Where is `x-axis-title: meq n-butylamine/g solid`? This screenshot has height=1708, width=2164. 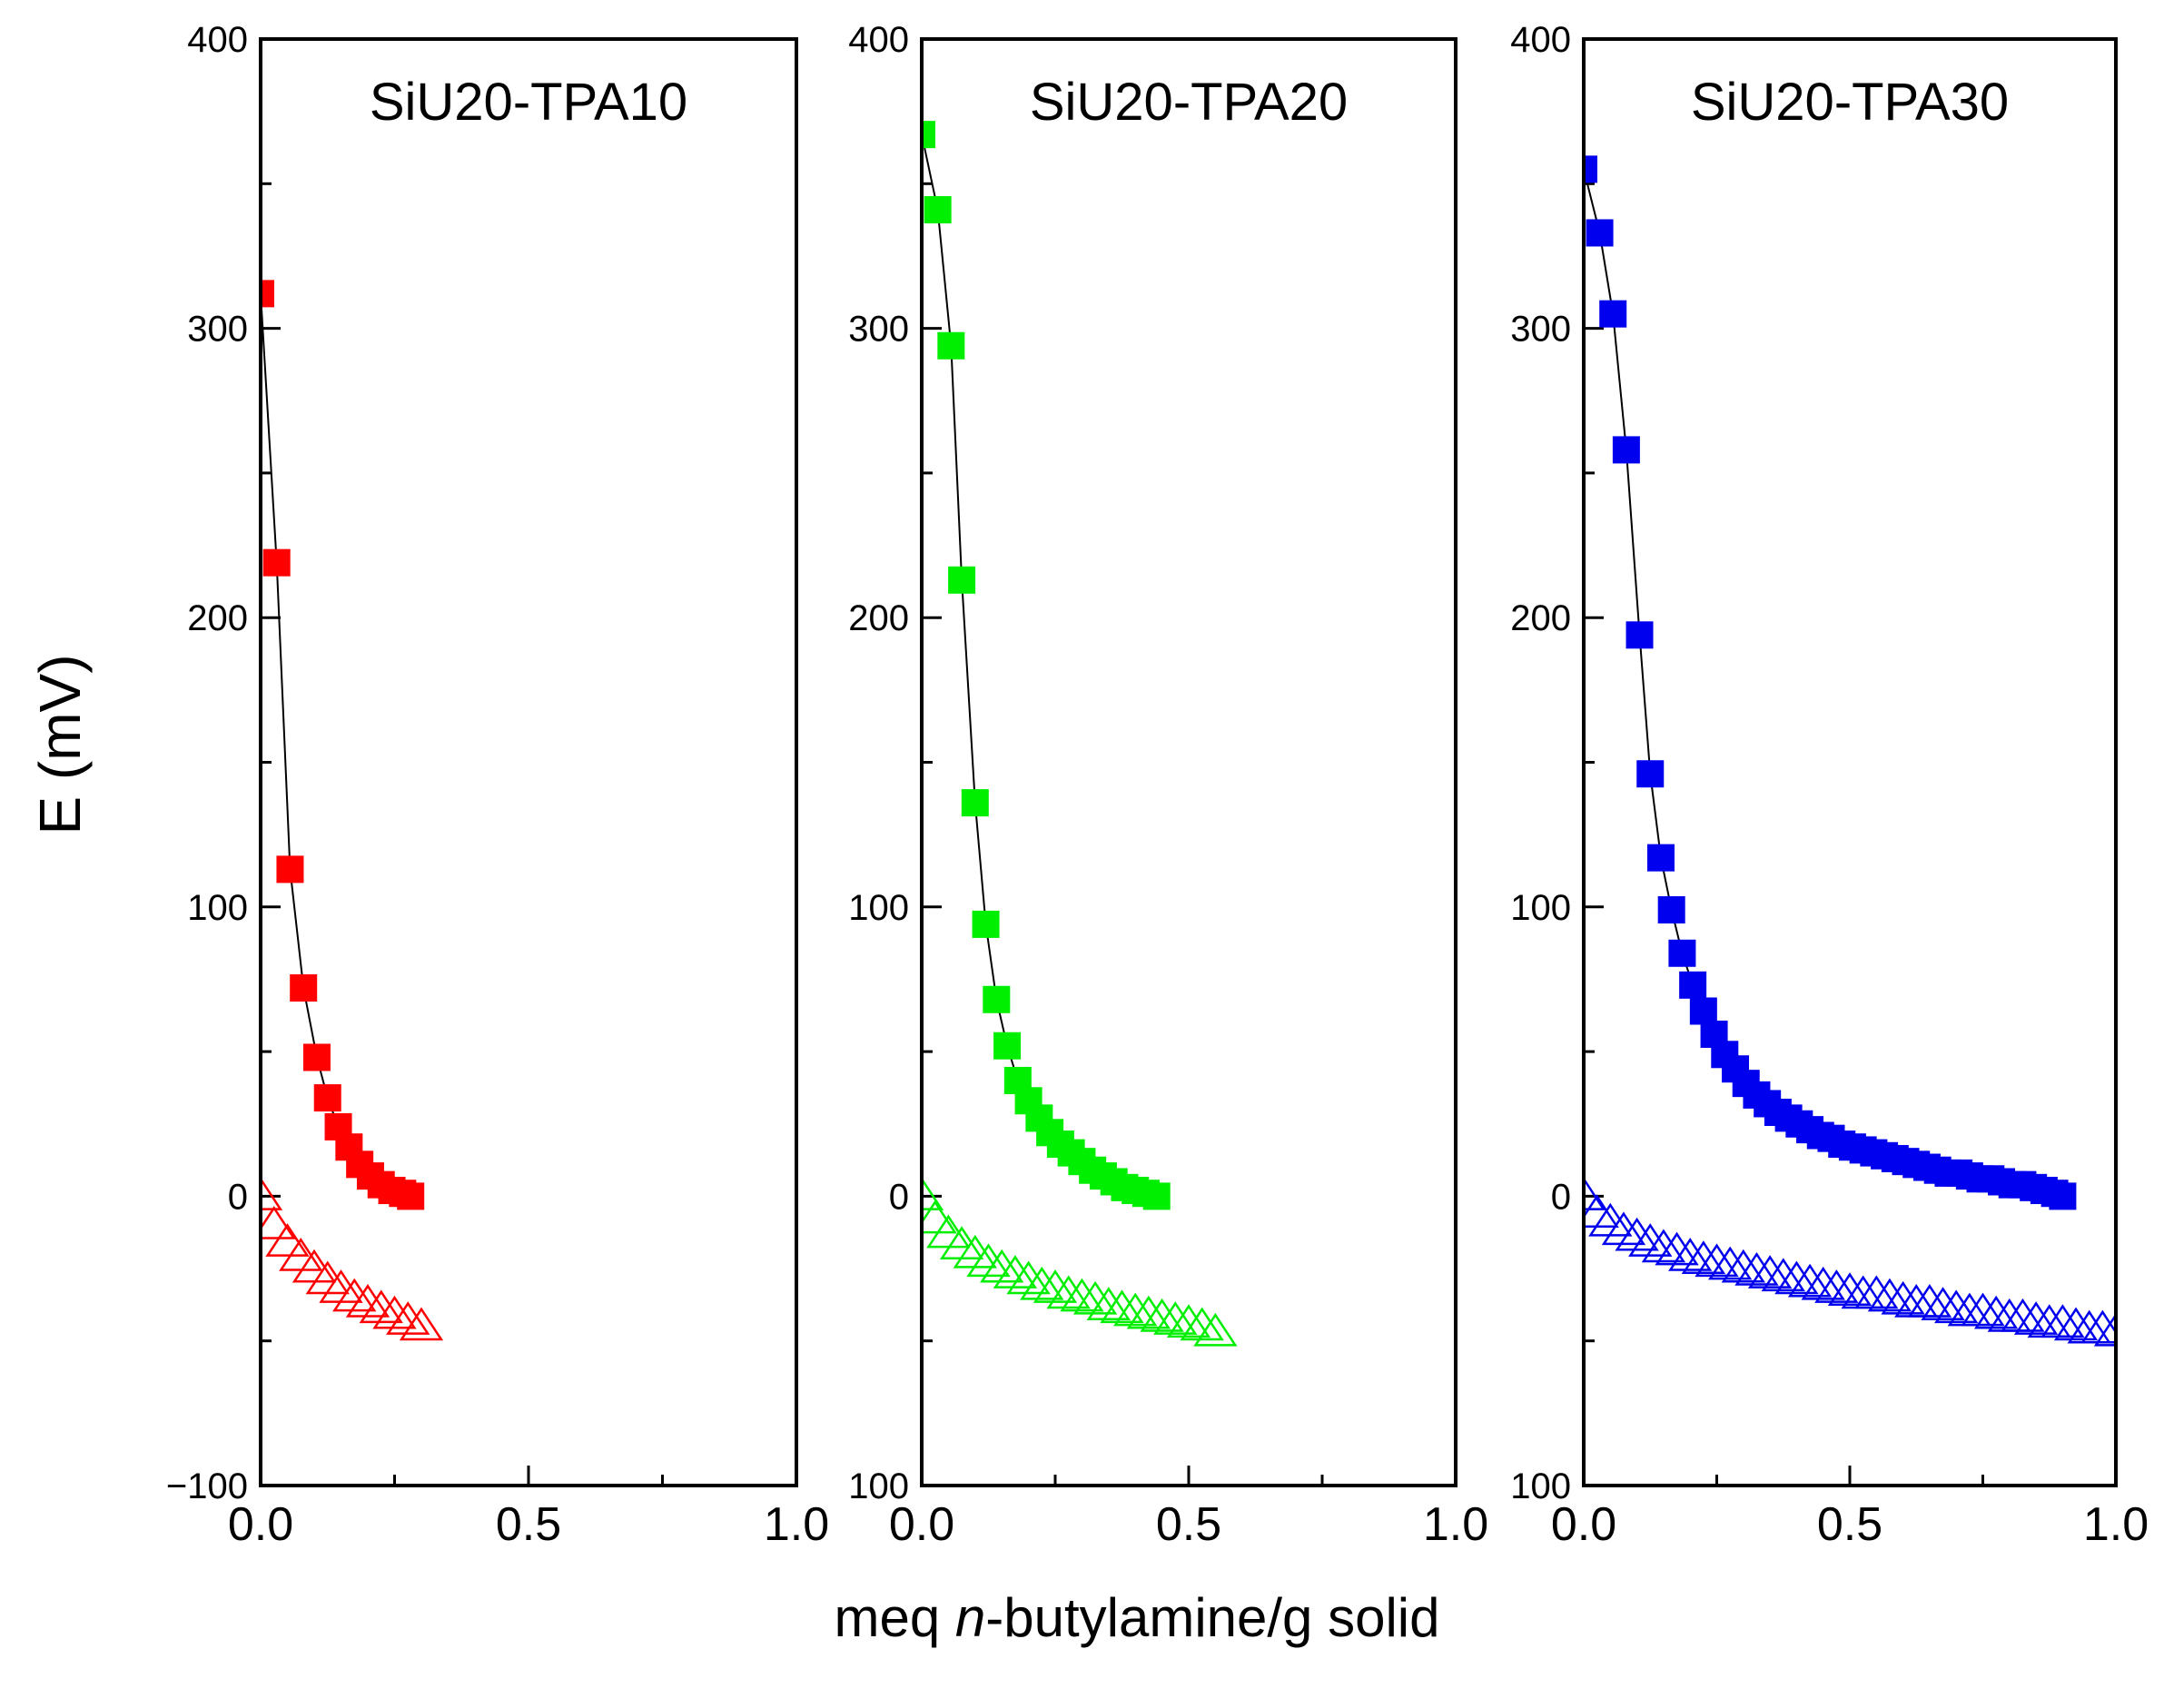 x-axis-title: meq n-butylamine/g solid is located at coordinates (1136, 1617).